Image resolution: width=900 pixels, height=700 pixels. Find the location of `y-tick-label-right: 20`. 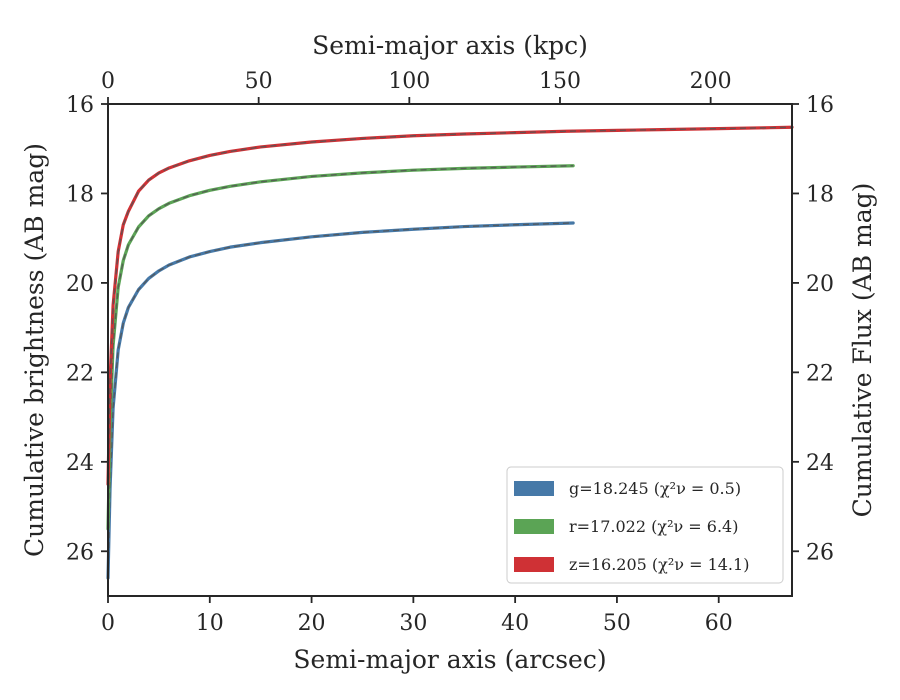

y-tick-label-right: 20 is located at coordinates (820, 284).